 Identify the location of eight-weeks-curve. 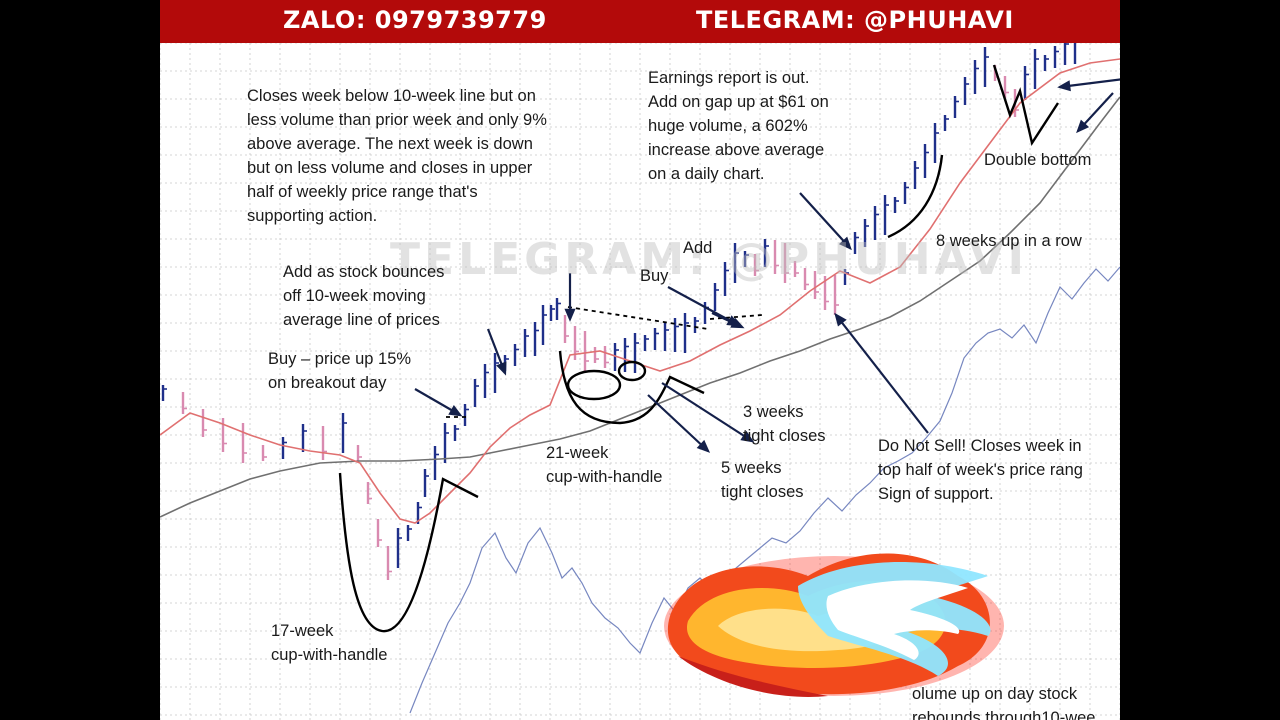
(915, 196).